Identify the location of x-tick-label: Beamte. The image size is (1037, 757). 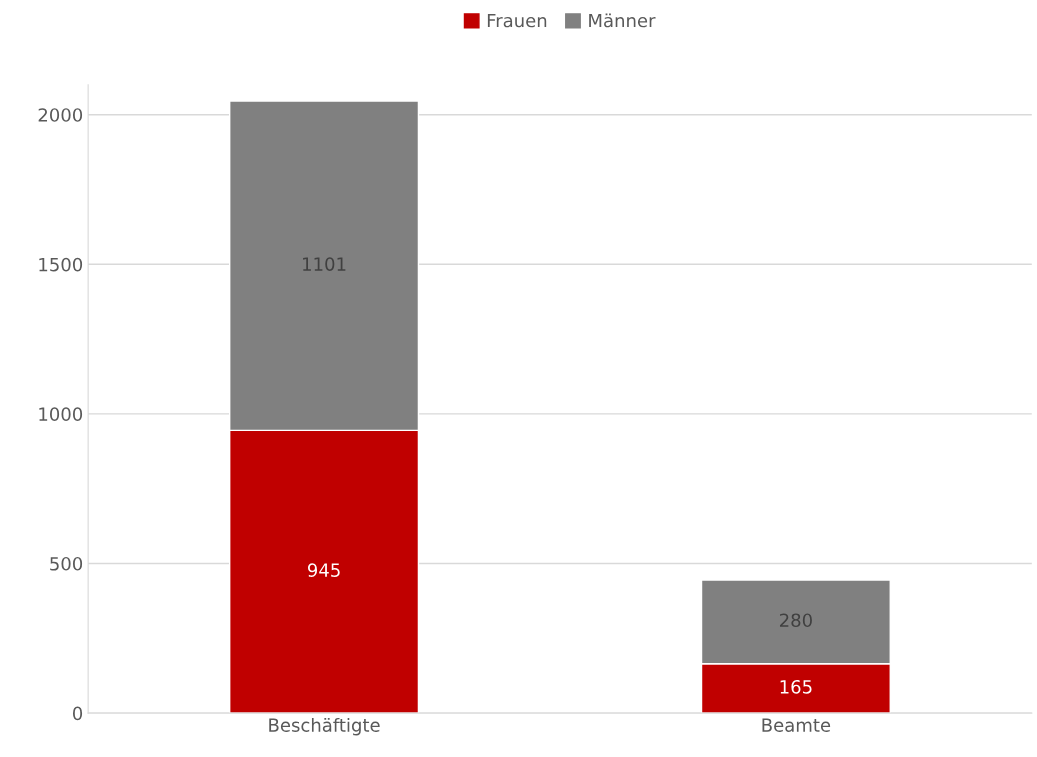
(796, 725).